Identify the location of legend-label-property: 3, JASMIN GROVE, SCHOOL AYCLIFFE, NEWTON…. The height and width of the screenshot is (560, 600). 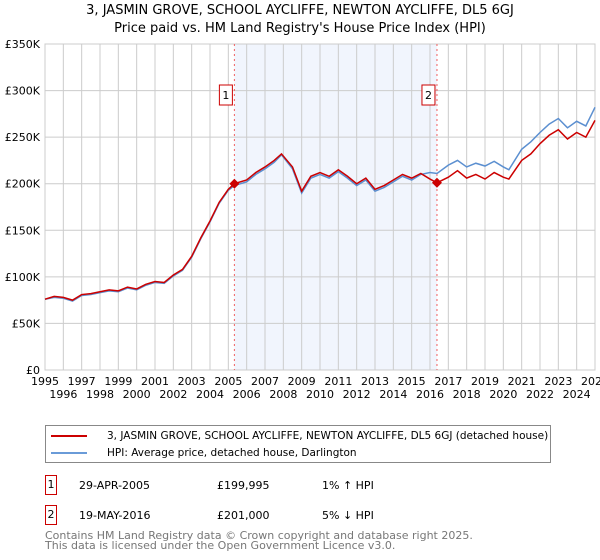
(328, 436).